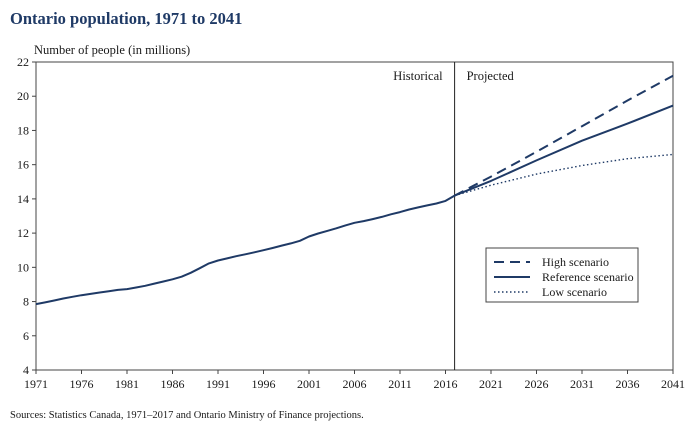  Describe the element at coordinates (23, 233) in the screenshot. I see `y-tick-label: 12` at that location.